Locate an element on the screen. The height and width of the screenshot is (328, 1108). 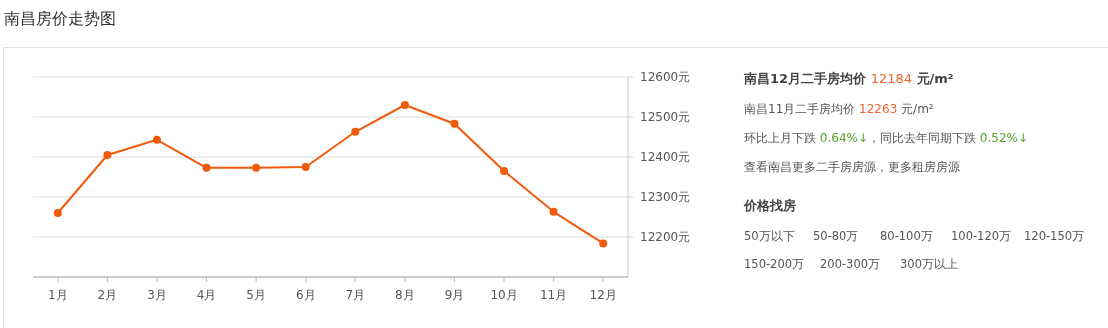
x-tick-label: 4月 is located at coordinates (206, 295).